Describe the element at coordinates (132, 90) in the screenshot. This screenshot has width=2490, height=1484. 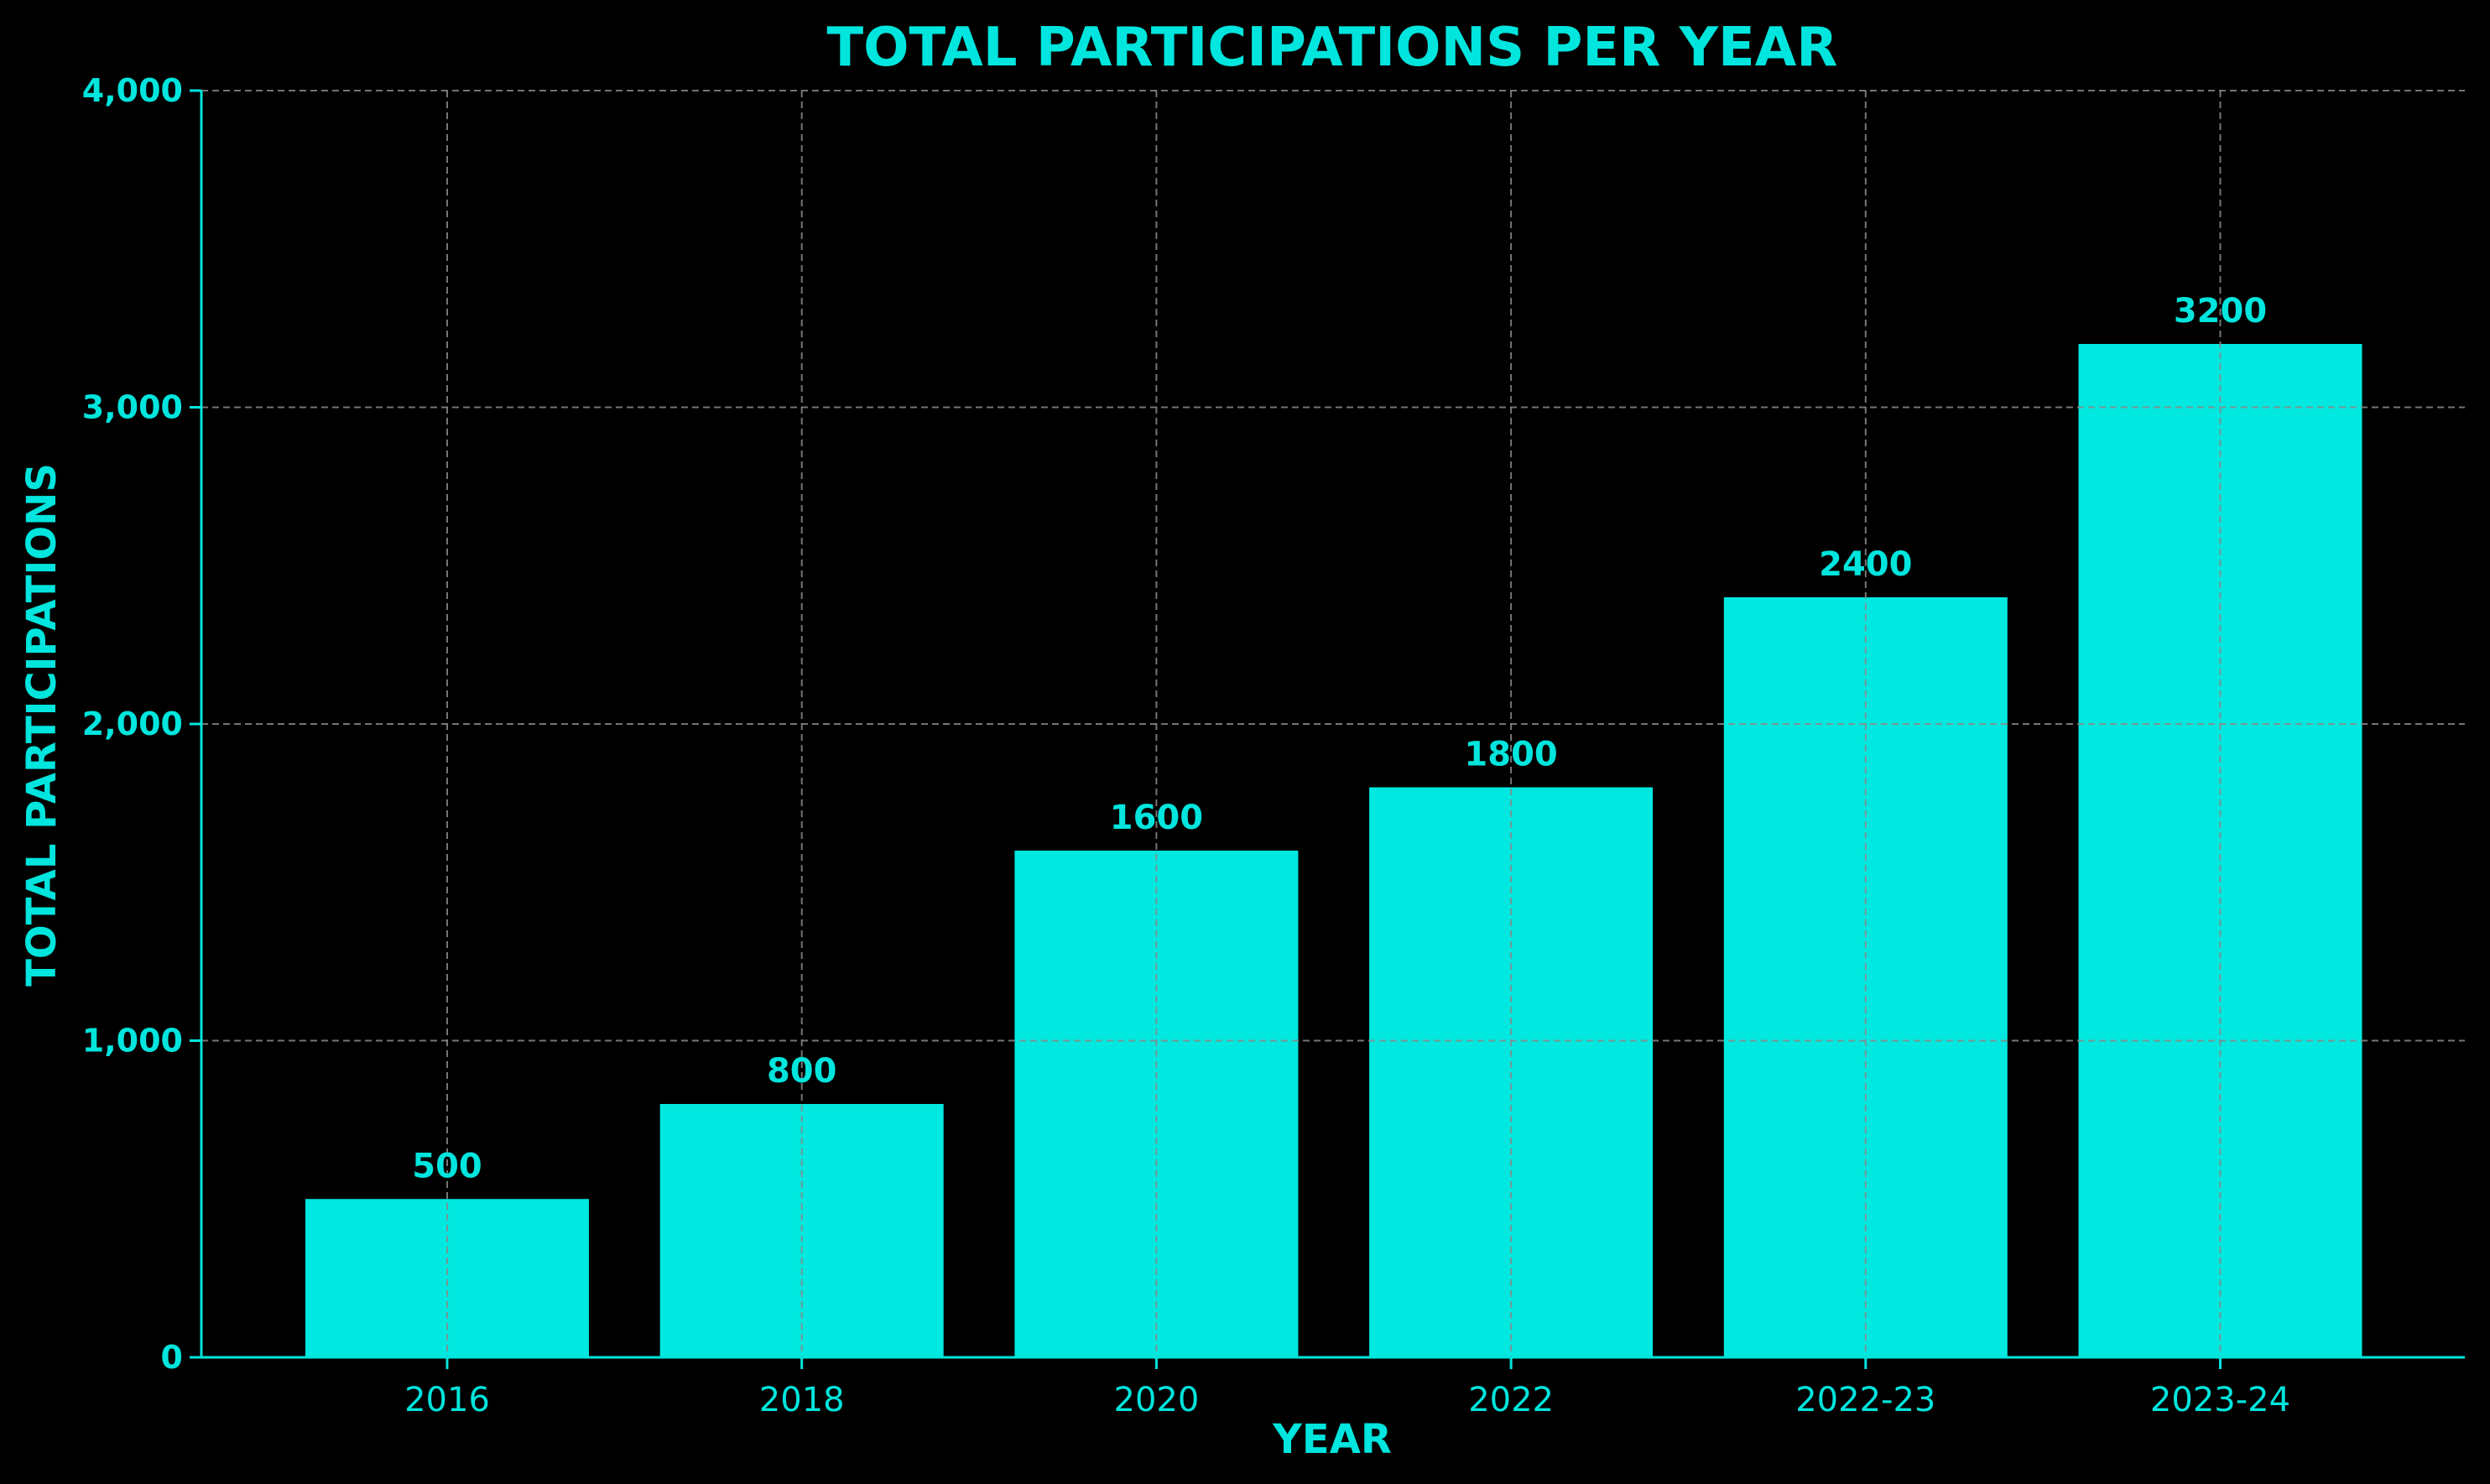
I see `y-tick-label: 4,000` at that location.